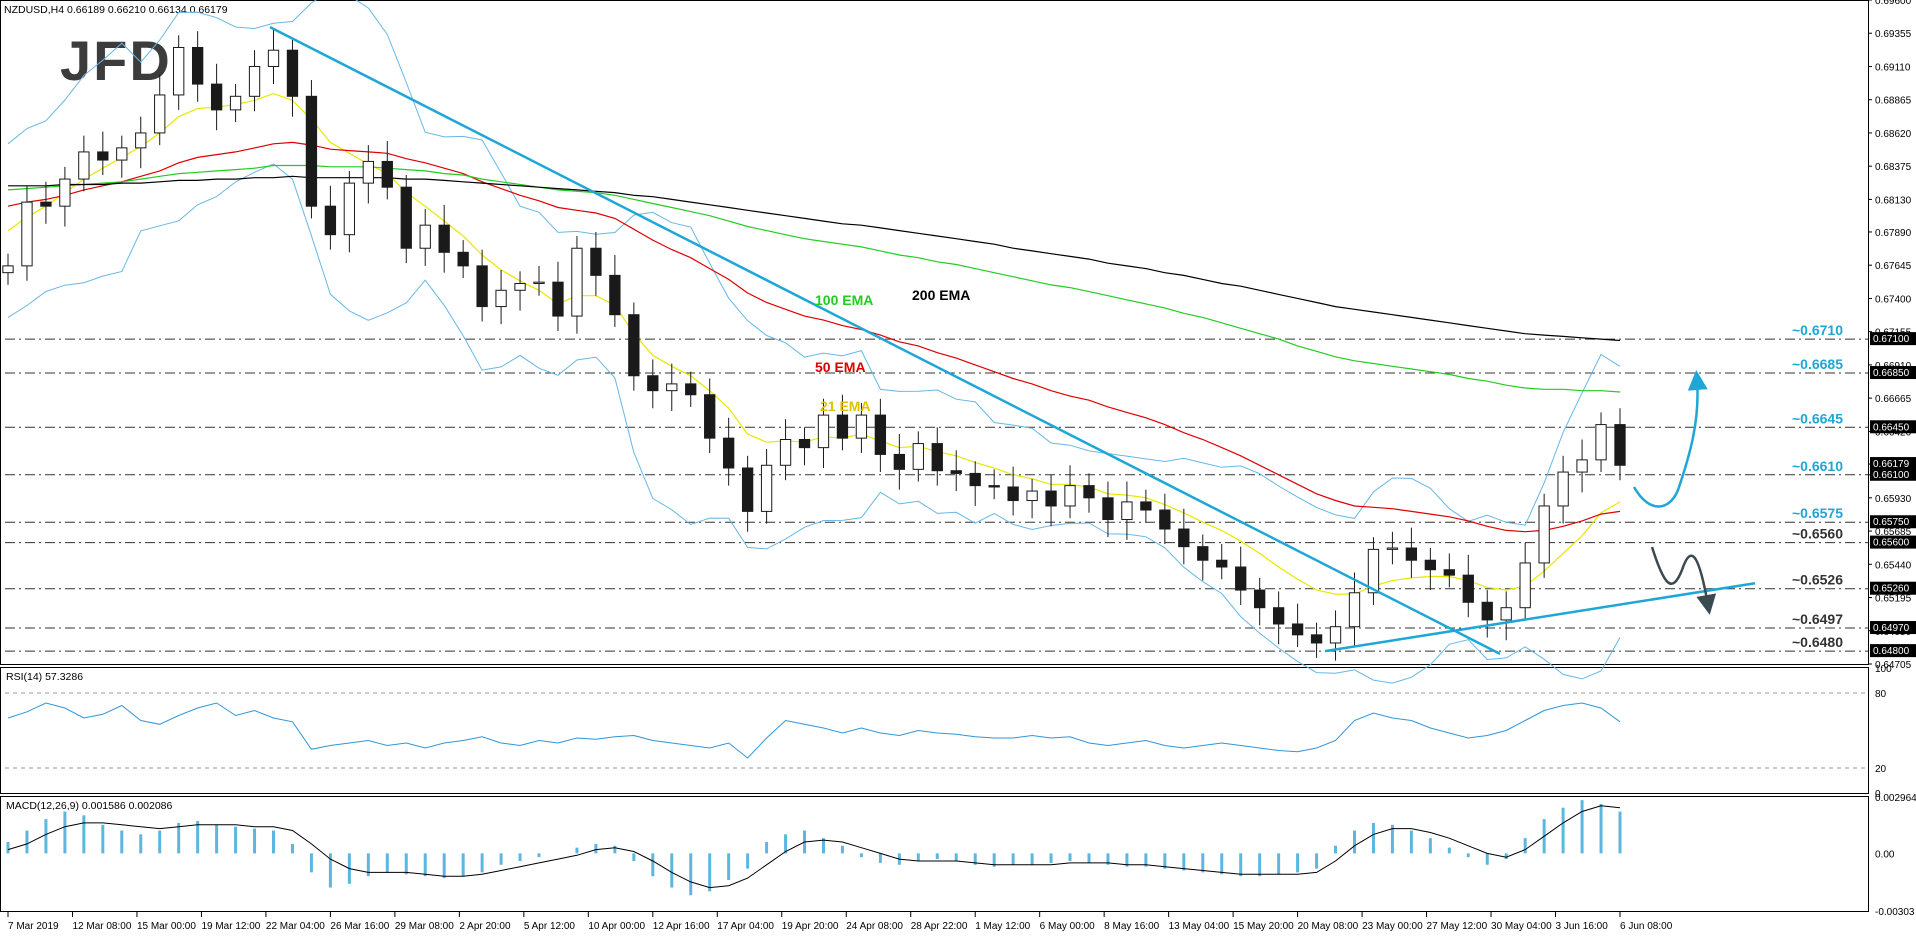  Describe the element at coordinates (1067, 926) in the screenshot. I see `x-tick-label: 6 May 00:00` at that location.